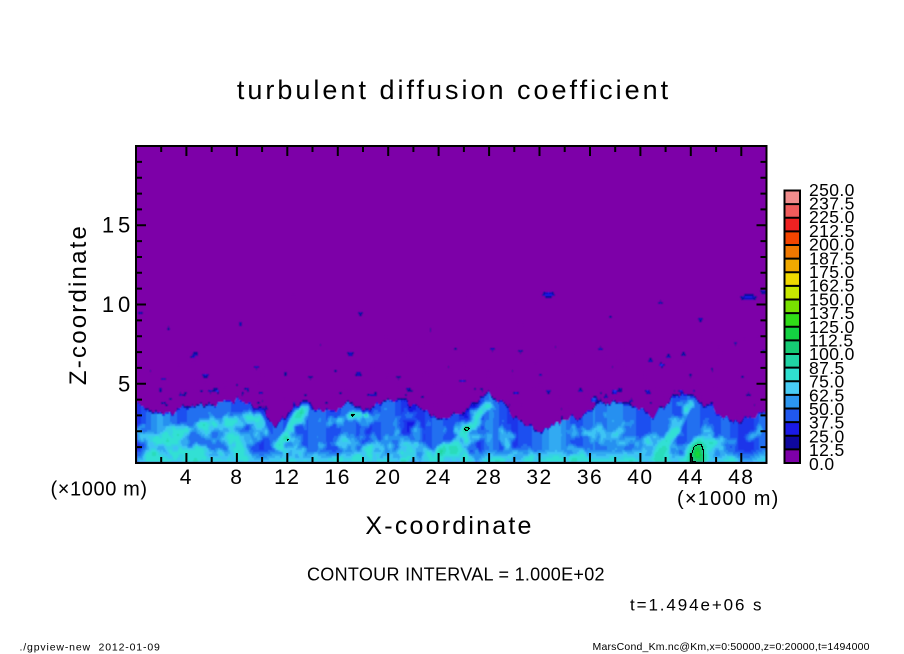  I want to click on svg-text: 12, so click(287, 477).